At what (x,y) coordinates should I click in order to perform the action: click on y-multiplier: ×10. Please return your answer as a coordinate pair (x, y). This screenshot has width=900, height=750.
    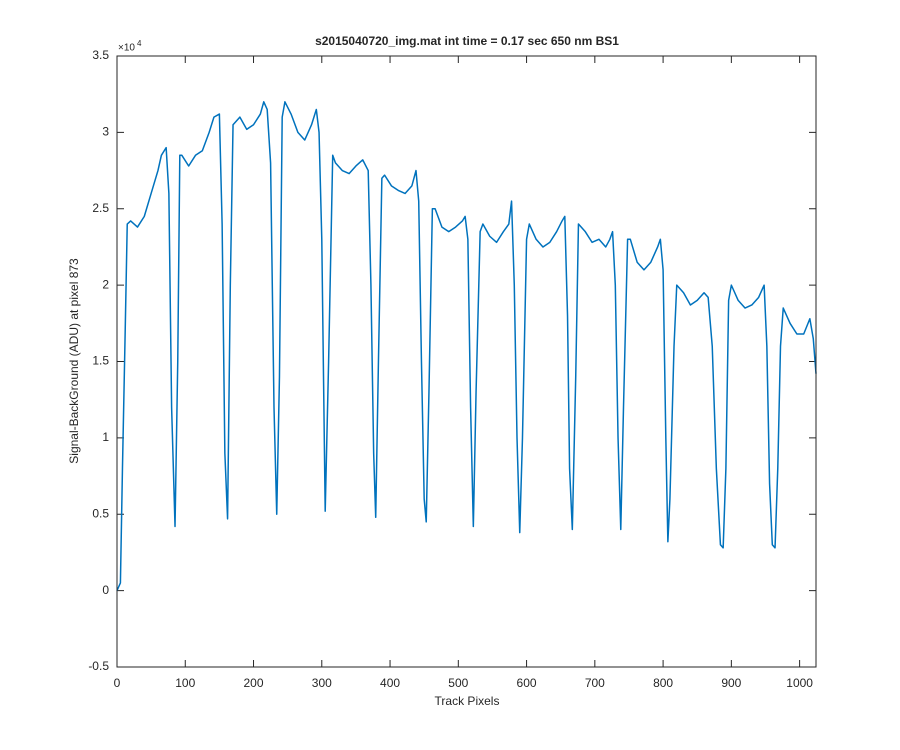
    Looking at the image, I should click on (126, 48).